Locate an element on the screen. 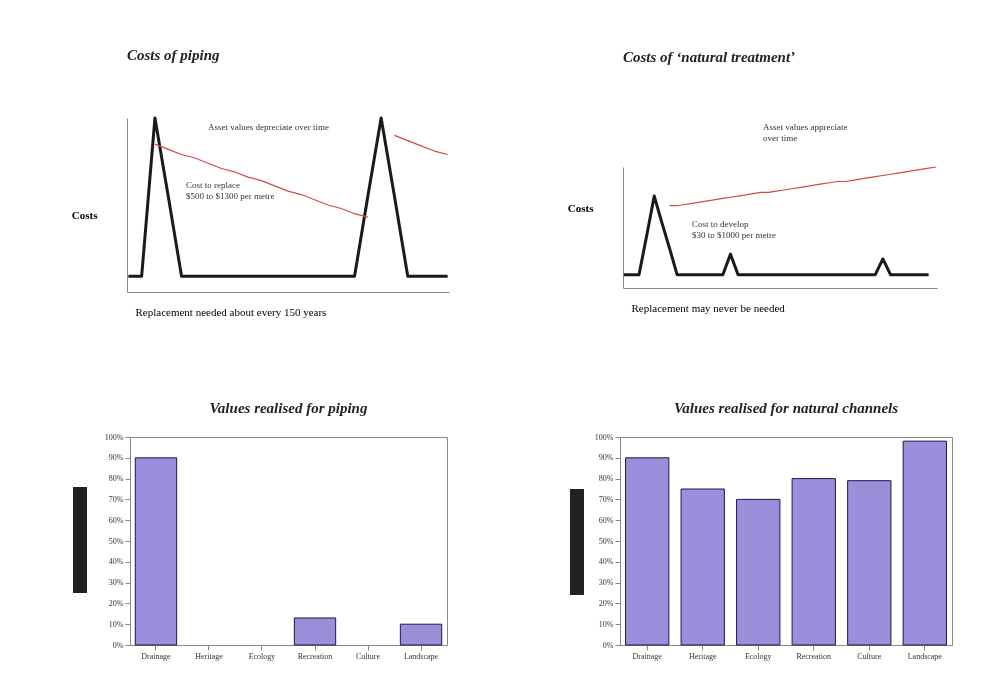 This screenshot has height=688, width=1008. chart-title: Costs of ‘natural treatment’ is located at coordinates (709, 57).